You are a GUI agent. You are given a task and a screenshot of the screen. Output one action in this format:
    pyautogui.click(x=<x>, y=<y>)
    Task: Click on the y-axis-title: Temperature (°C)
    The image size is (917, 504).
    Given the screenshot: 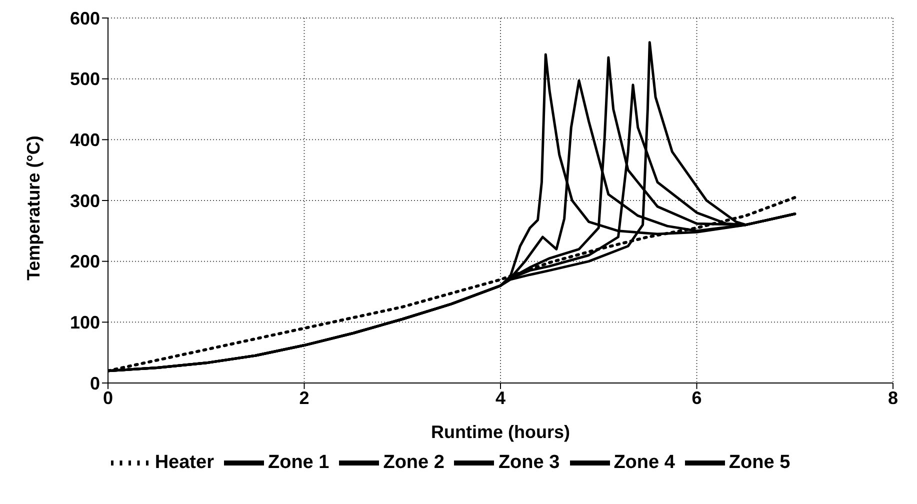 What is the action you would take?
    pyautogui.click(x=33, y=208)
    